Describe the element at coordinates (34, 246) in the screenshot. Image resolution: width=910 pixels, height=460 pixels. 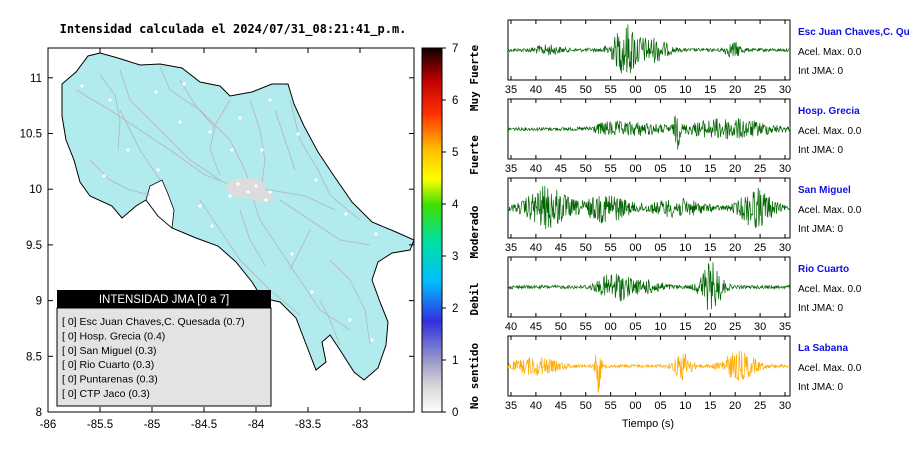
I see `y-tick-label: 9.5` at that location.